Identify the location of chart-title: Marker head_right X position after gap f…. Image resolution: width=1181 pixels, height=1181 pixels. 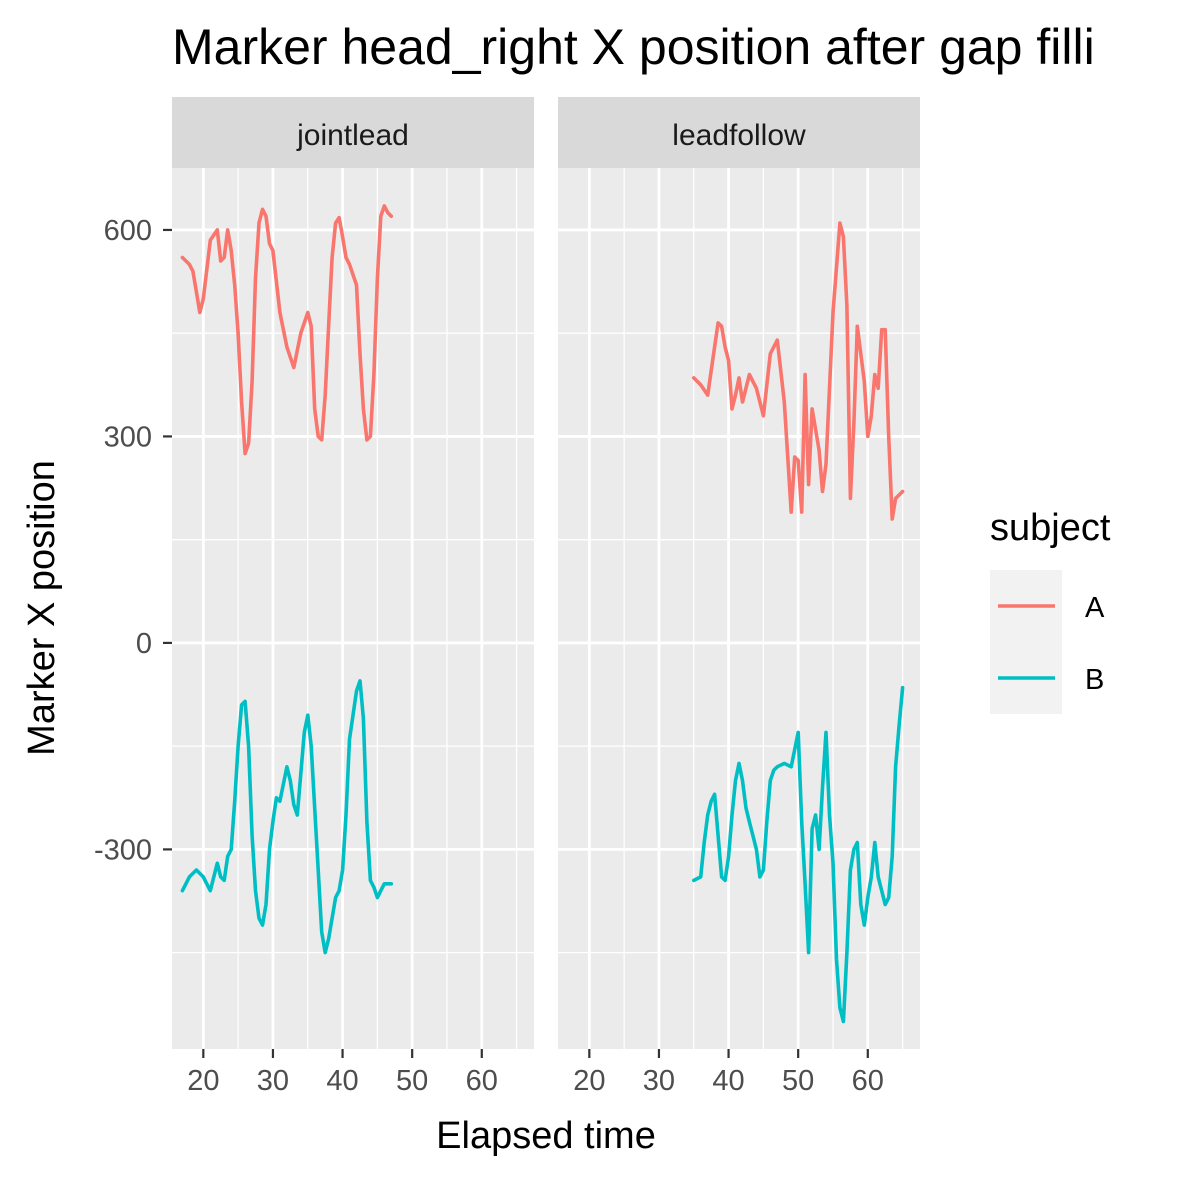
(633, 47).